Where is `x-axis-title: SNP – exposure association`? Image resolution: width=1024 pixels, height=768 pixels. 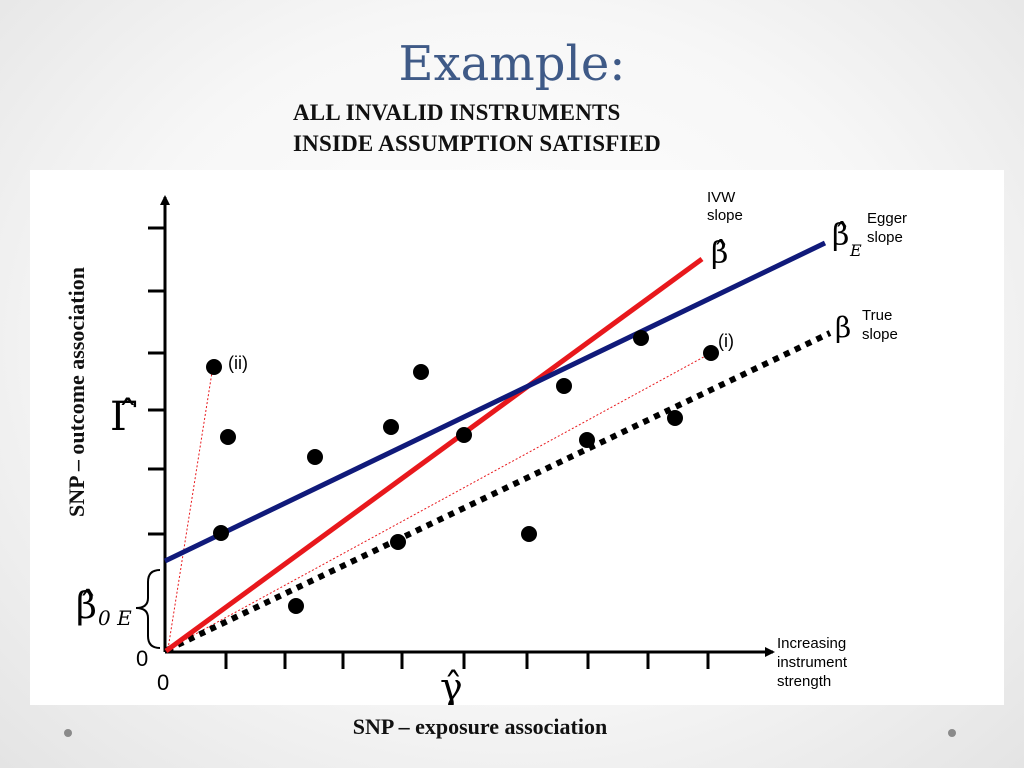
x-axis-title: SNP – exposure association is located at coordinates (480, 726).